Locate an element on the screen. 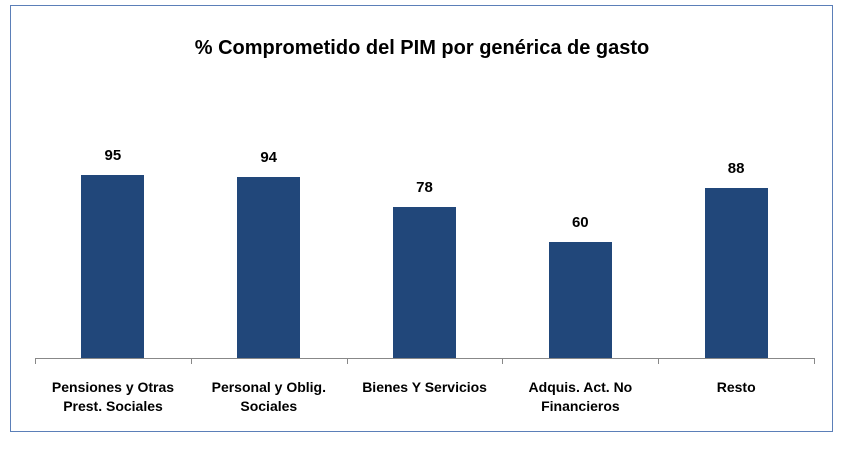  x-tick-label: Adquis. Act. No Financieros is located at coordinates (580, 396).